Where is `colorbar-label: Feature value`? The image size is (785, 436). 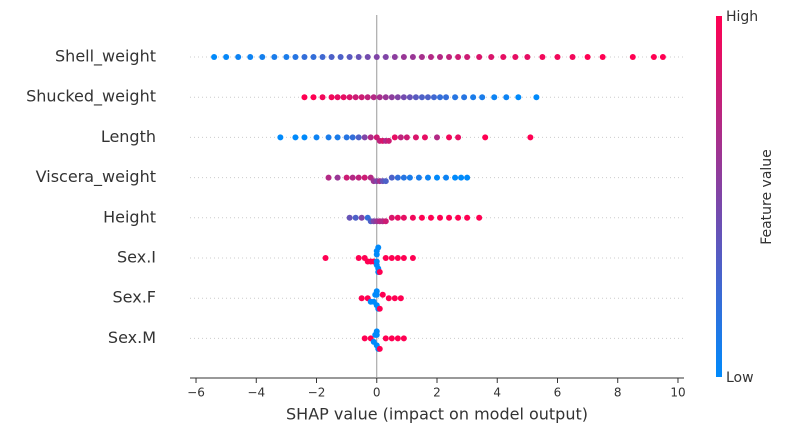
colorbar-label: Feature value is located at coordinates (767, 197).